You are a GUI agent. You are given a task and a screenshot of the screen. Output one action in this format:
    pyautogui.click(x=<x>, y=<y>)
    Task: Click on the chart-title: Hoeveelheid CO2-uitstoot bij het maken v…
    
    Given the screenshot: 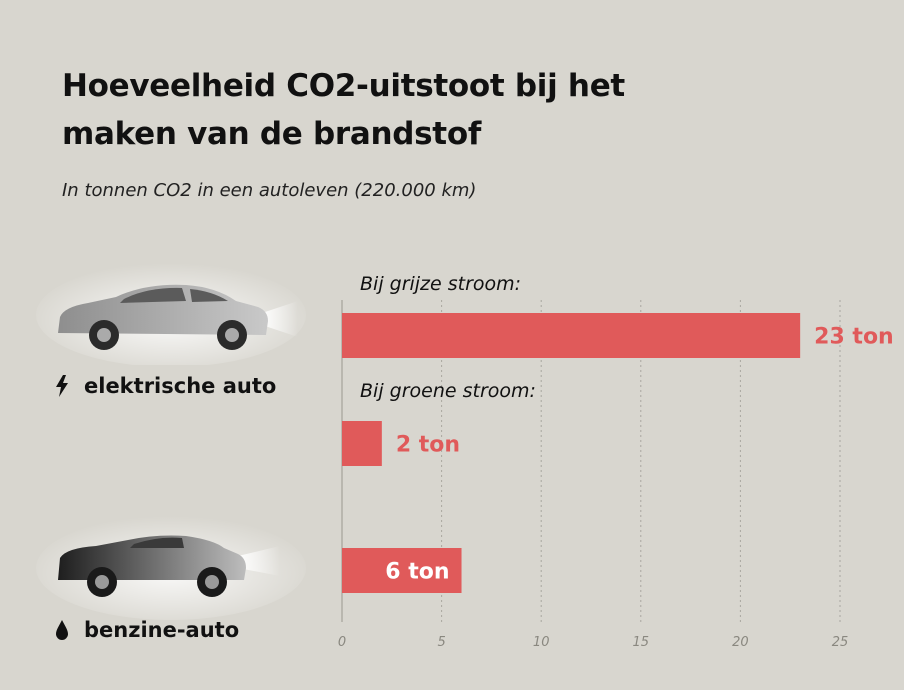 What is the action you would take?
    pyautogui.click(x=343, y=110)
    